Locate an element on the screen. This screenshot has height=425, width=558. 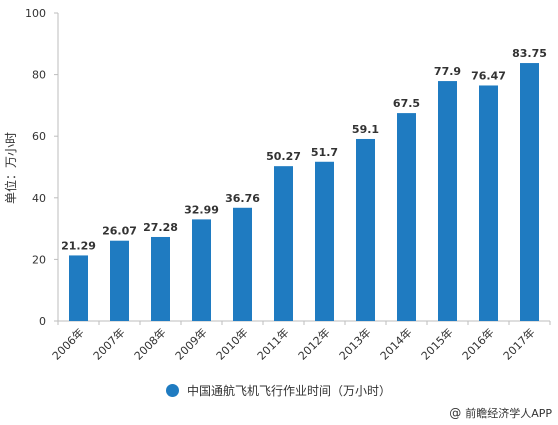
y-axis-label: 单位：万小时 is located at coordinates (10, 168).